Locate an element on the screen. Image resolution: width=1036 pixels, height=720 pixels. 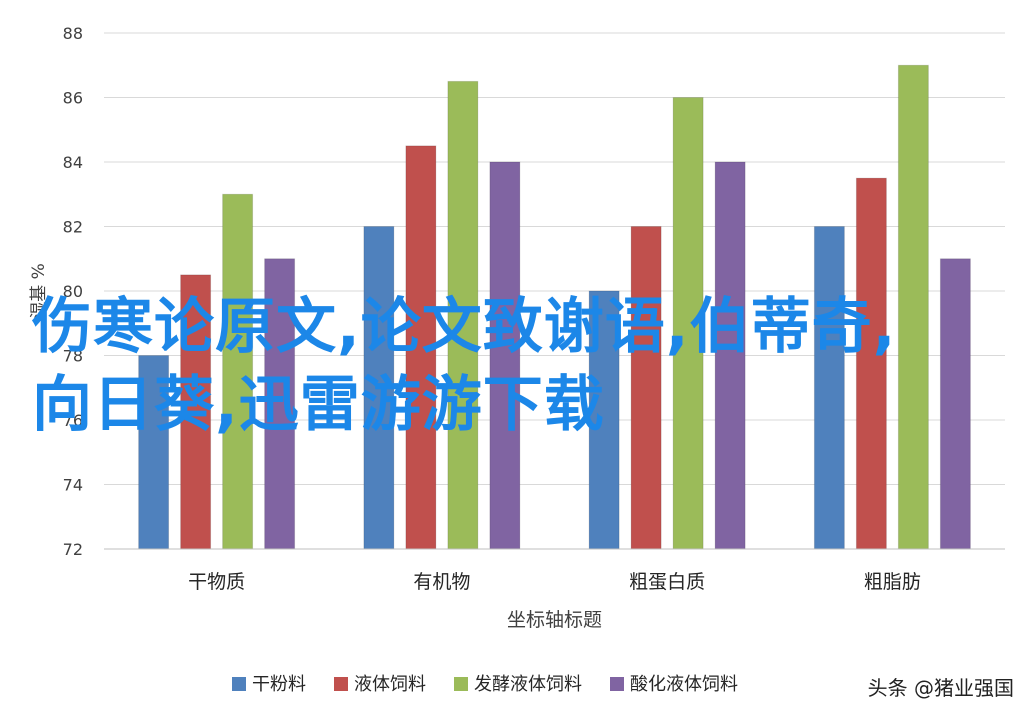
y-tick-label: 78 is located at coordinates (73, 356).